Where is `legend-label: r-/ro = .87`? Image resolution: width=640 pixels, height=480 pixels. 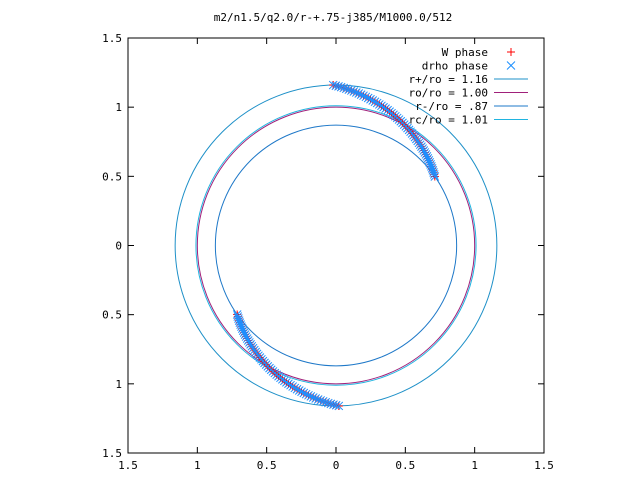 legend-label: r-/ro = .87 is located at coordinates (451, 106).